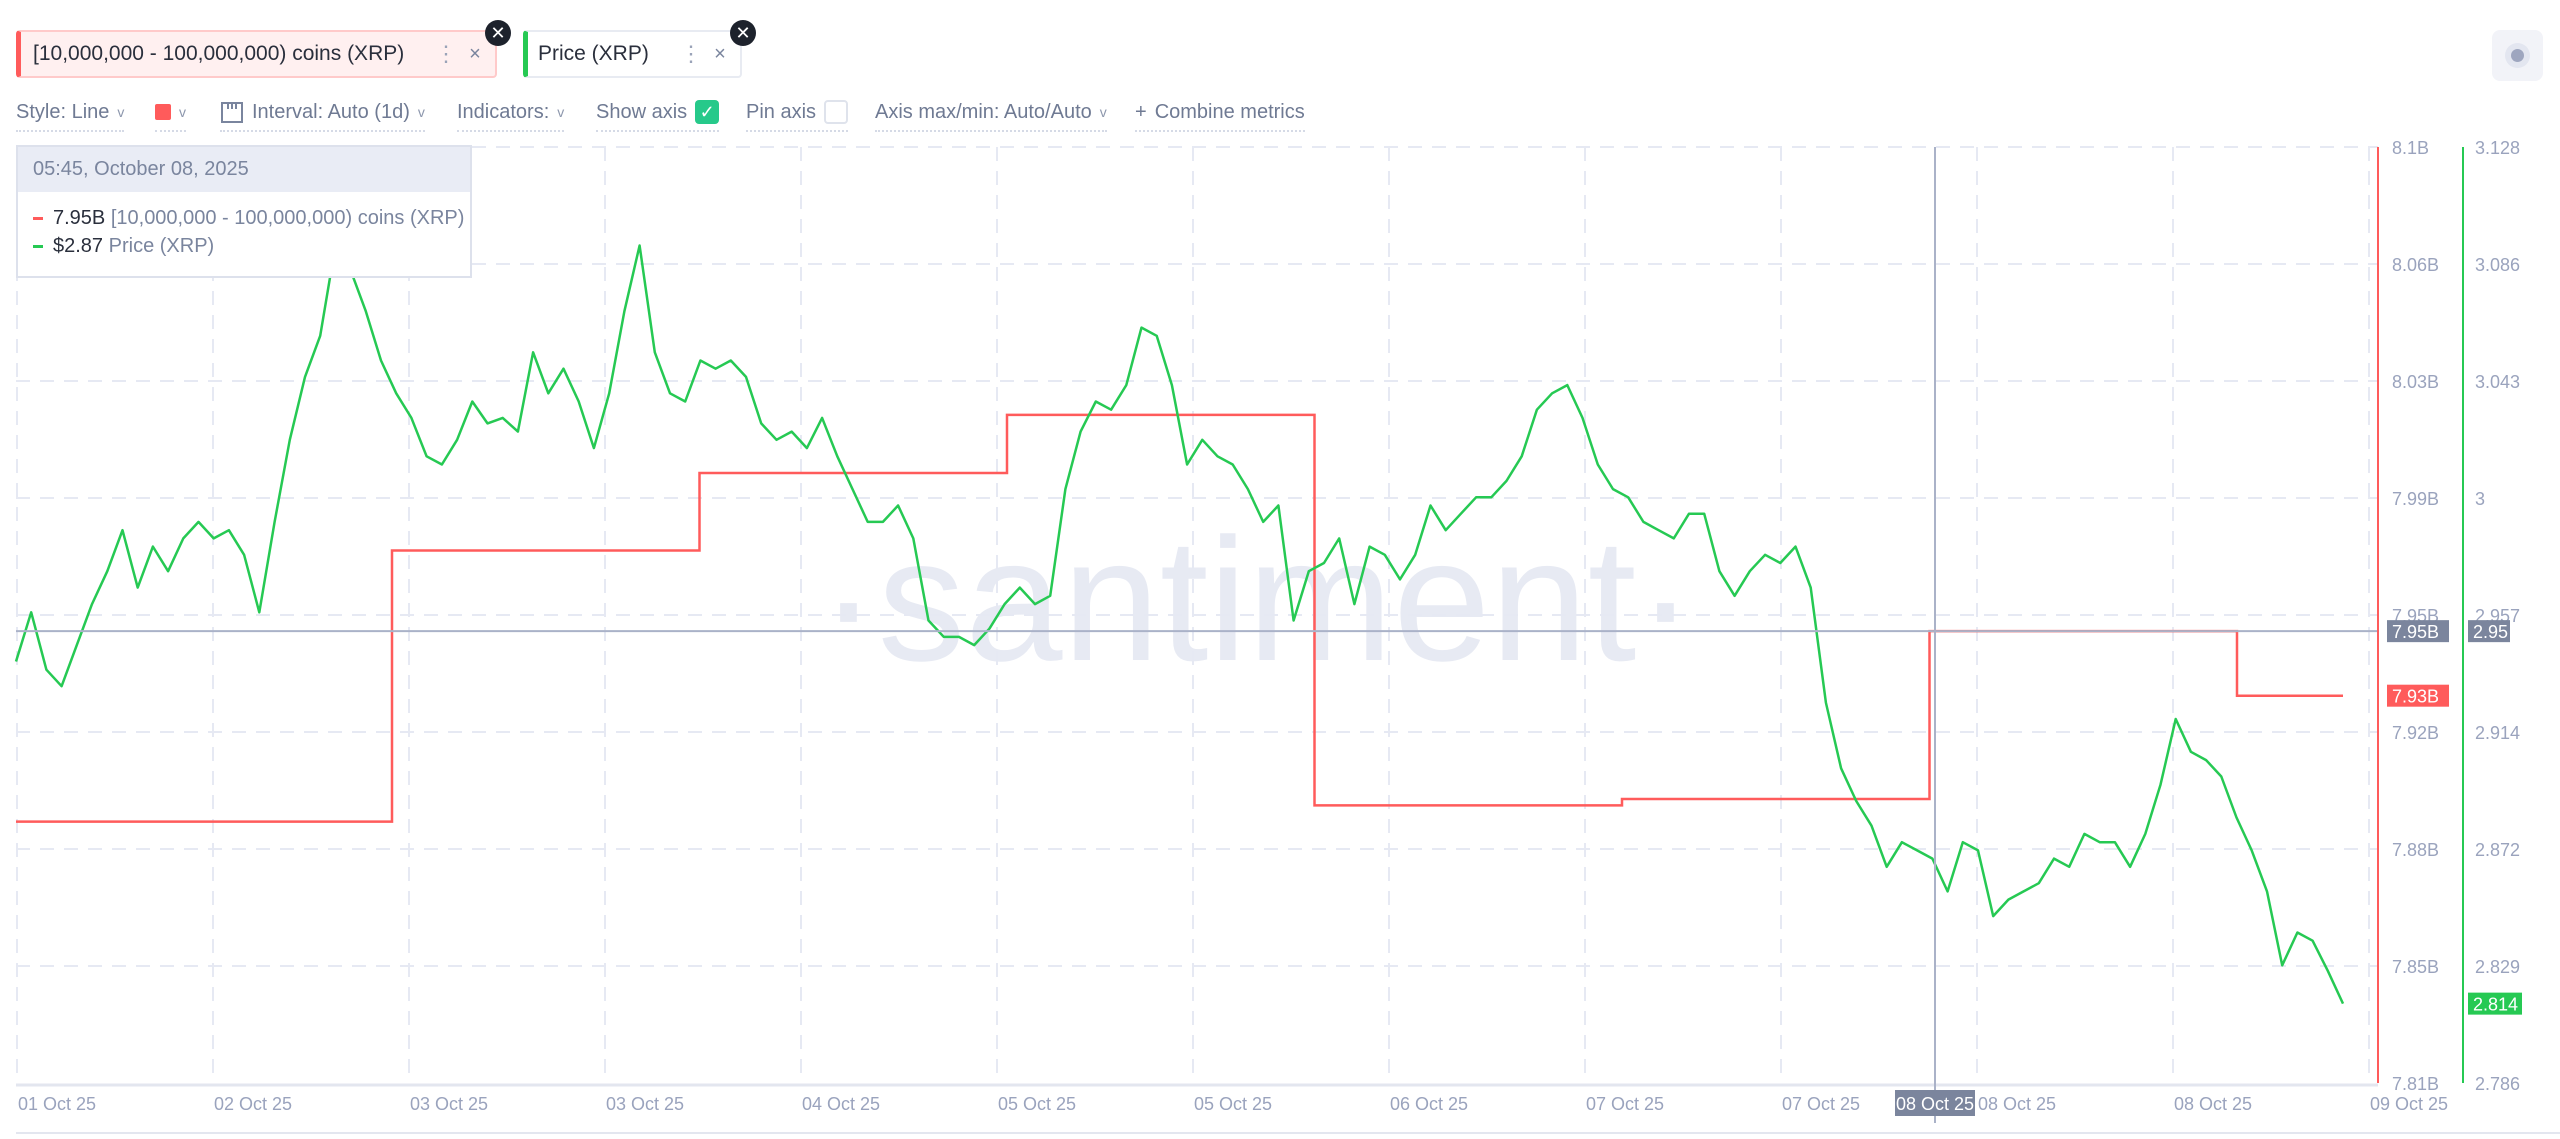 This screenshot has width=2560, height=1139. I want to click on x-axis-hover-label: 08 Oct 25, so click(1935, 1104).